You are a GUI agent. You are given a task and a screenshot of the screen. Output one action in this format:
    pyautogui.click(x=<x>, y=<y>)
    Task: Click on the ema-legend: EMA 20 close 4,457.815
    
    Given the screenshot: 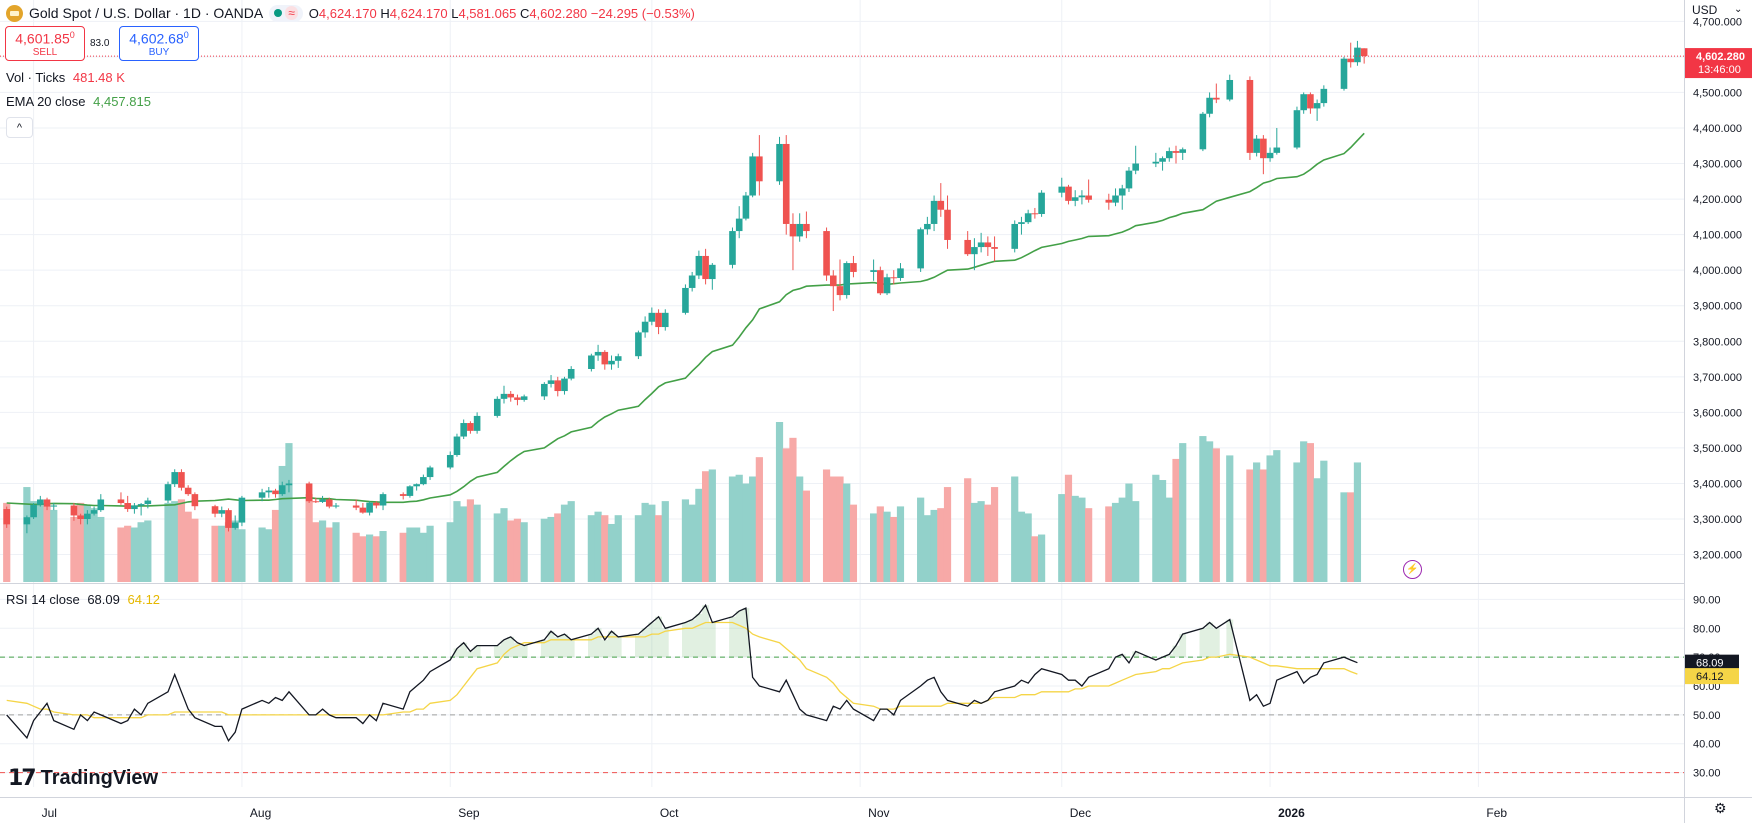 What is the action you would take?
    pyautogui.click(x=78, y=101)
    